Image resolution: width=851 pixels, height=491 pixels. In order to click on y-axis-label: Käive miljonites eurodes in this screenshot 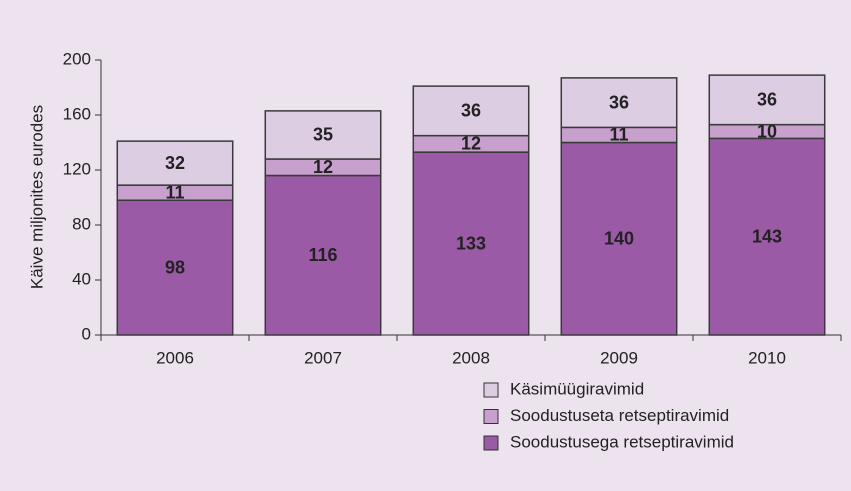, I will do `click(36, 197)`.